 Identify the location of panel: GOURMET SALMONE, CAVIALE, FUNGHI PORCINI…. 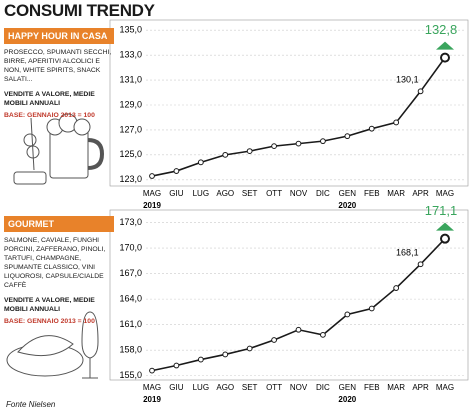
(59, 271).